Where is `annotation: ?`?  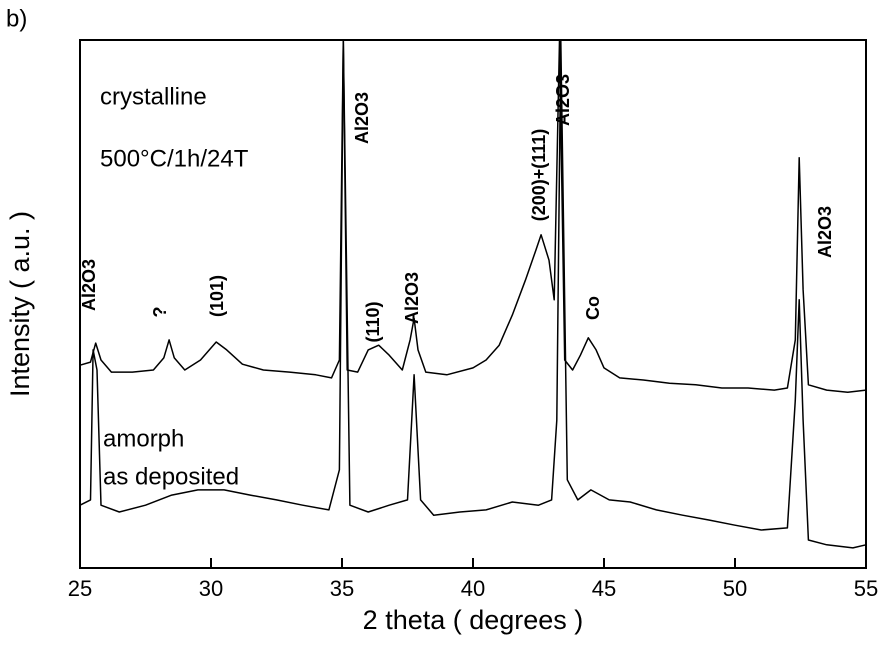
annotation: ? is located at coordinates (160, 312).